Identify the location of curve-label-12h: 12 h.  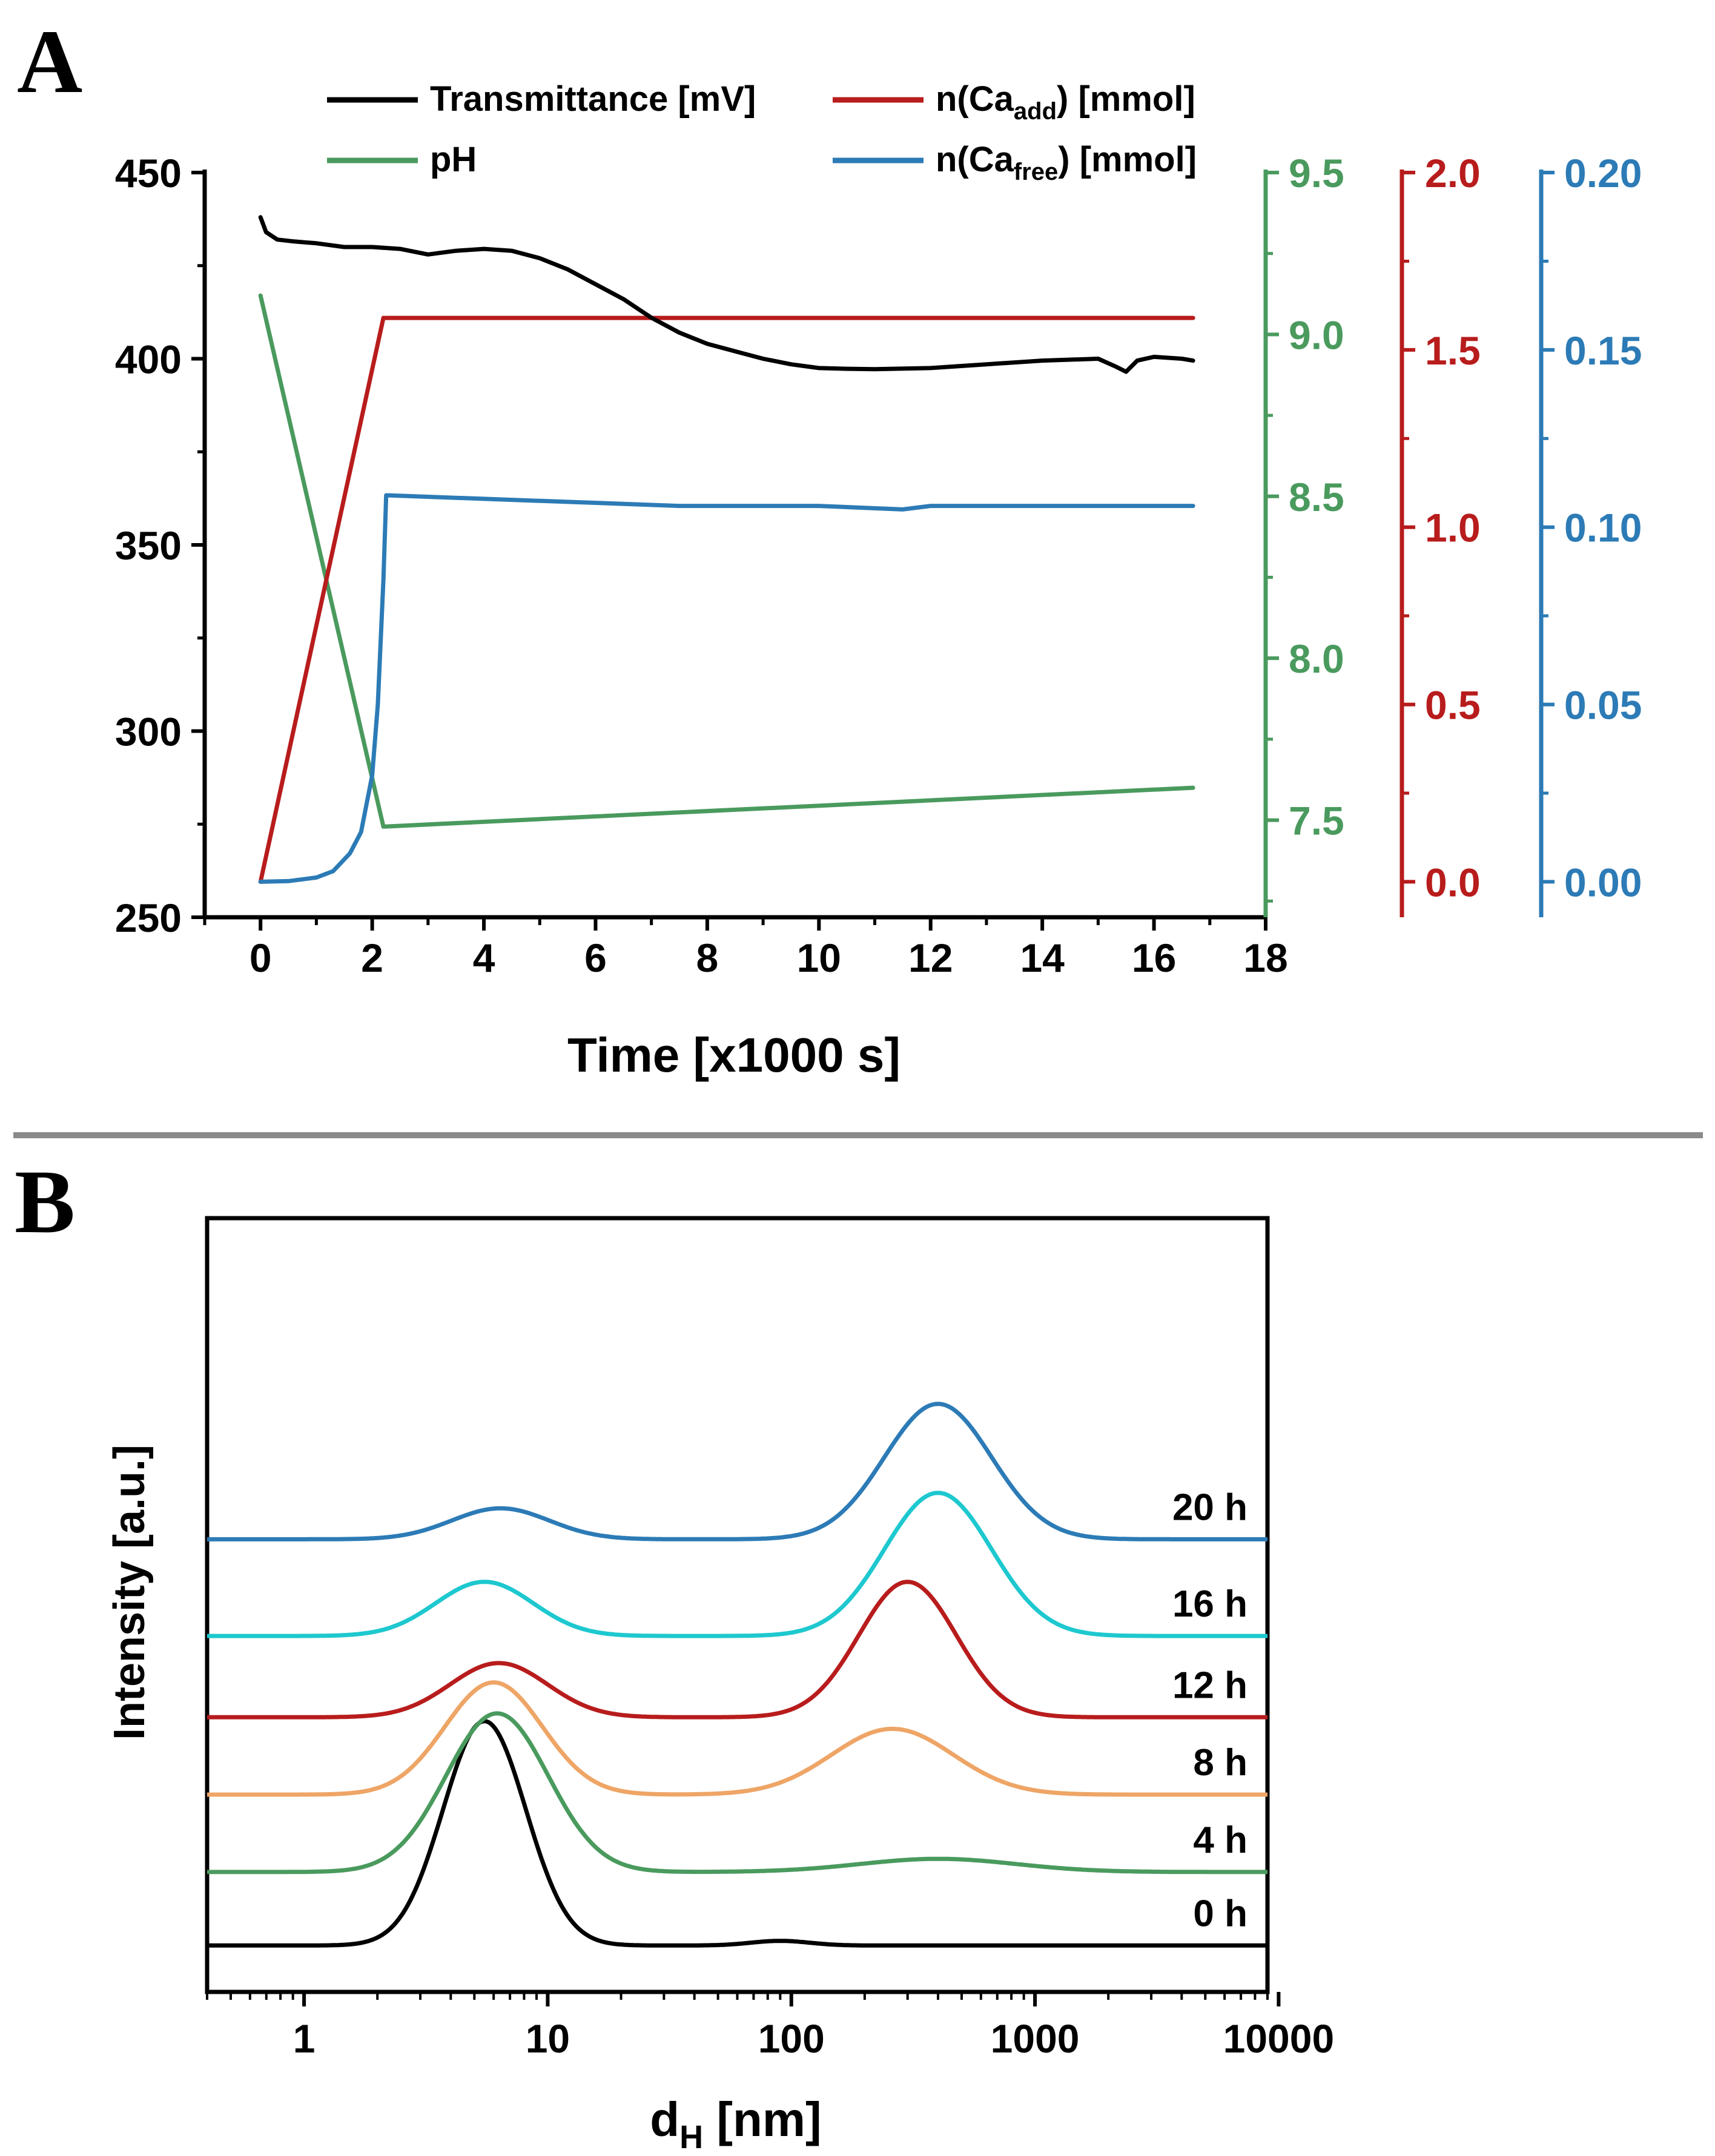
(1209, 1685).